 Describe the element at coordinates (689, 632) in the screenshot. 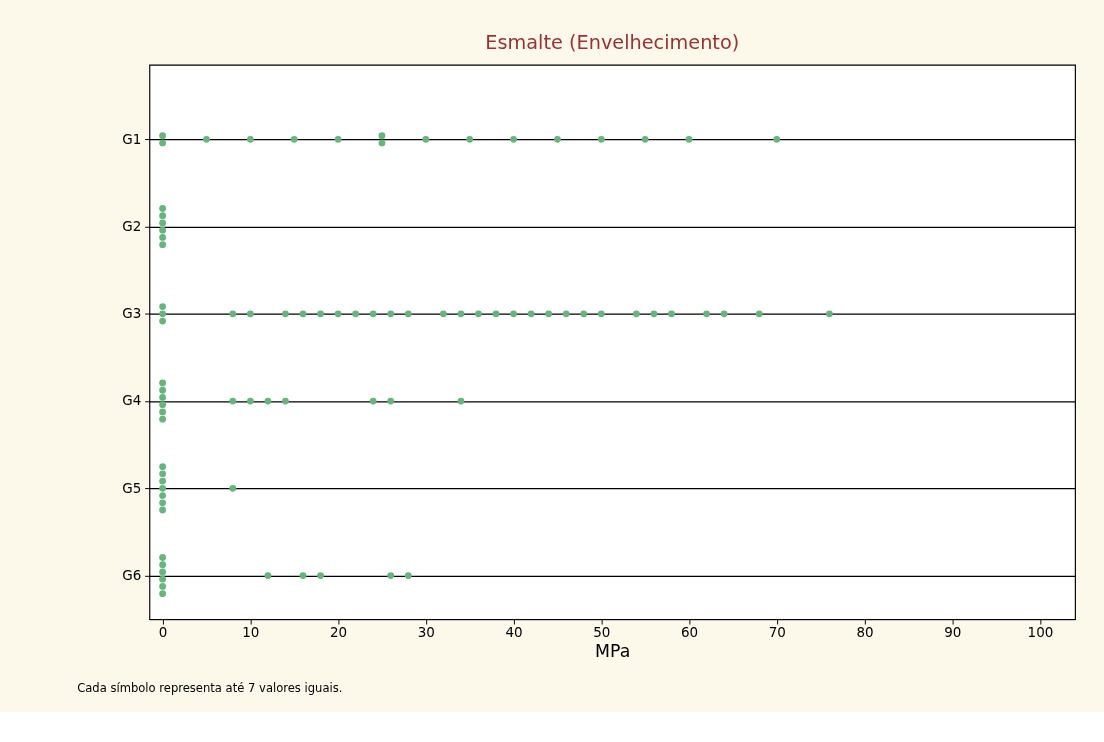

I see `x-tick-label: 60` at that location.